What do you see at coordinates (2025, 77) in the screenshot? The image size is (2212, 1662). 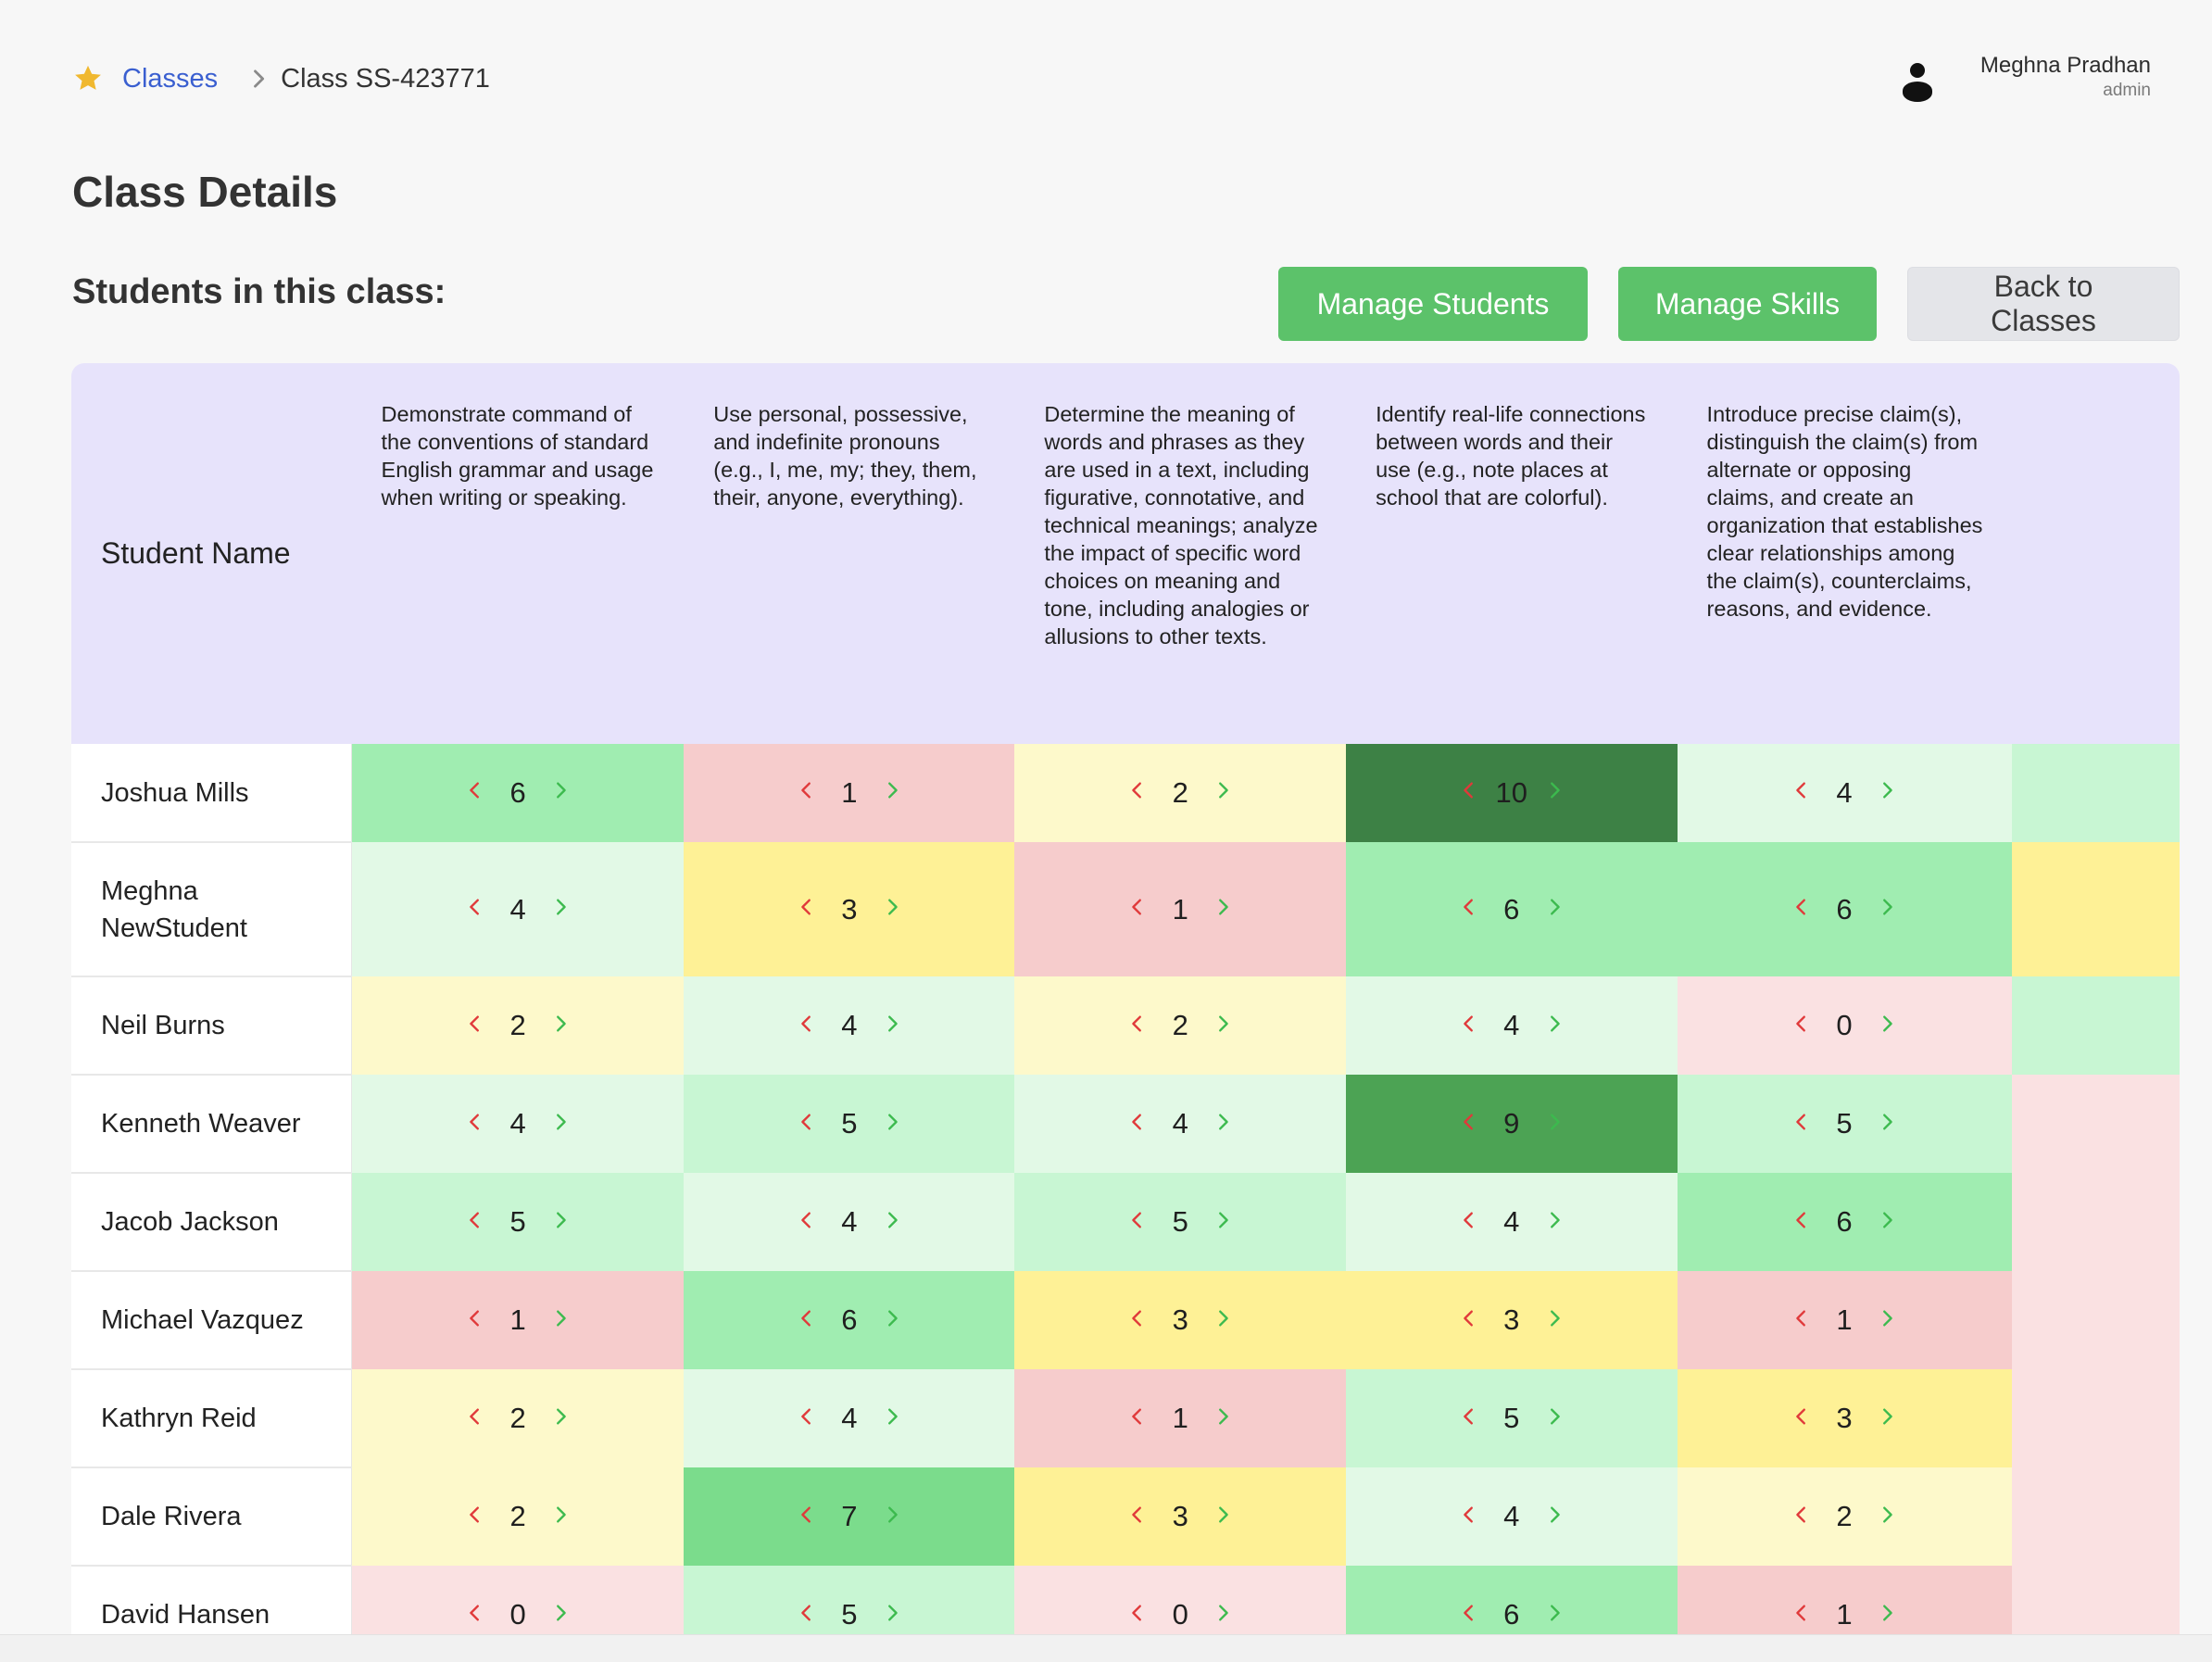 I see `user-menu: Meghna Pradhan admin` at bounding box center [2025, 77].